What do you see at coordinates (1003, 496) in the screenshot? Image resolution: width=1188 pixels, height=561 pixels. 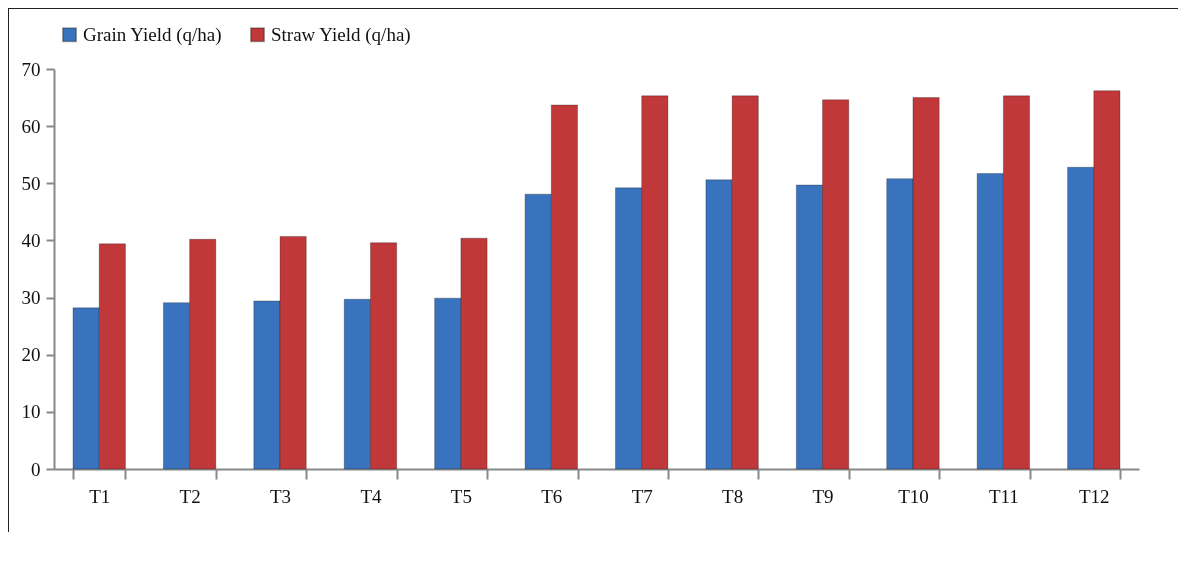 I see `x-tick-label: T11` at bounding box center [1003, 496].